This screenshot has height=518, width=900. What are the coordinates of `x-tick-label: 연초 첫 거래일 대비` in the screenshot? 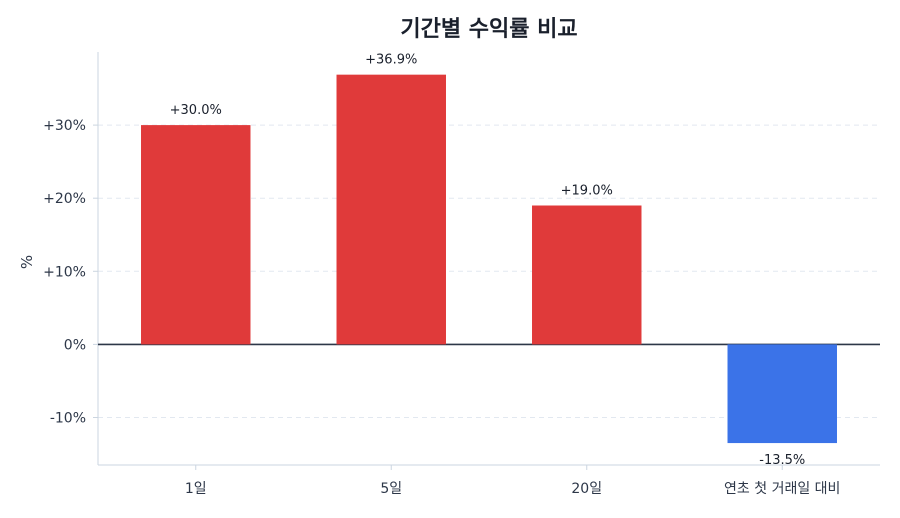 It's located at (782, 489).